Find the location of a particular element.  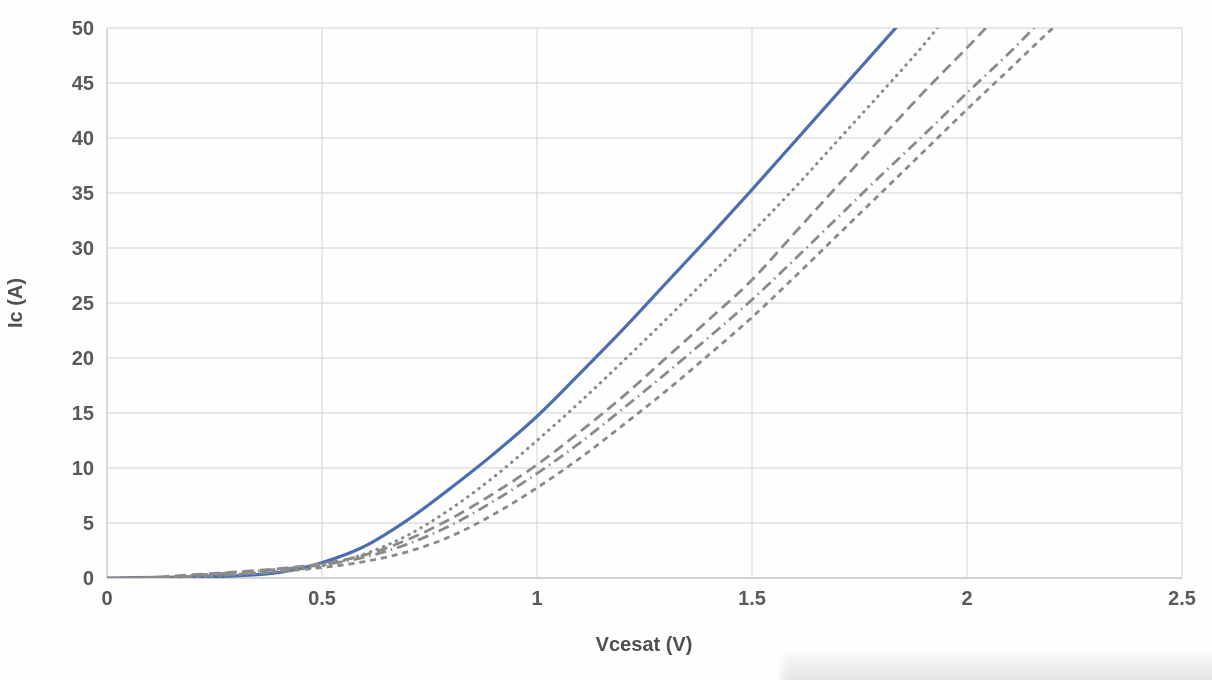

x-tick-label: 0.5 is located at coordinates (322, 599).